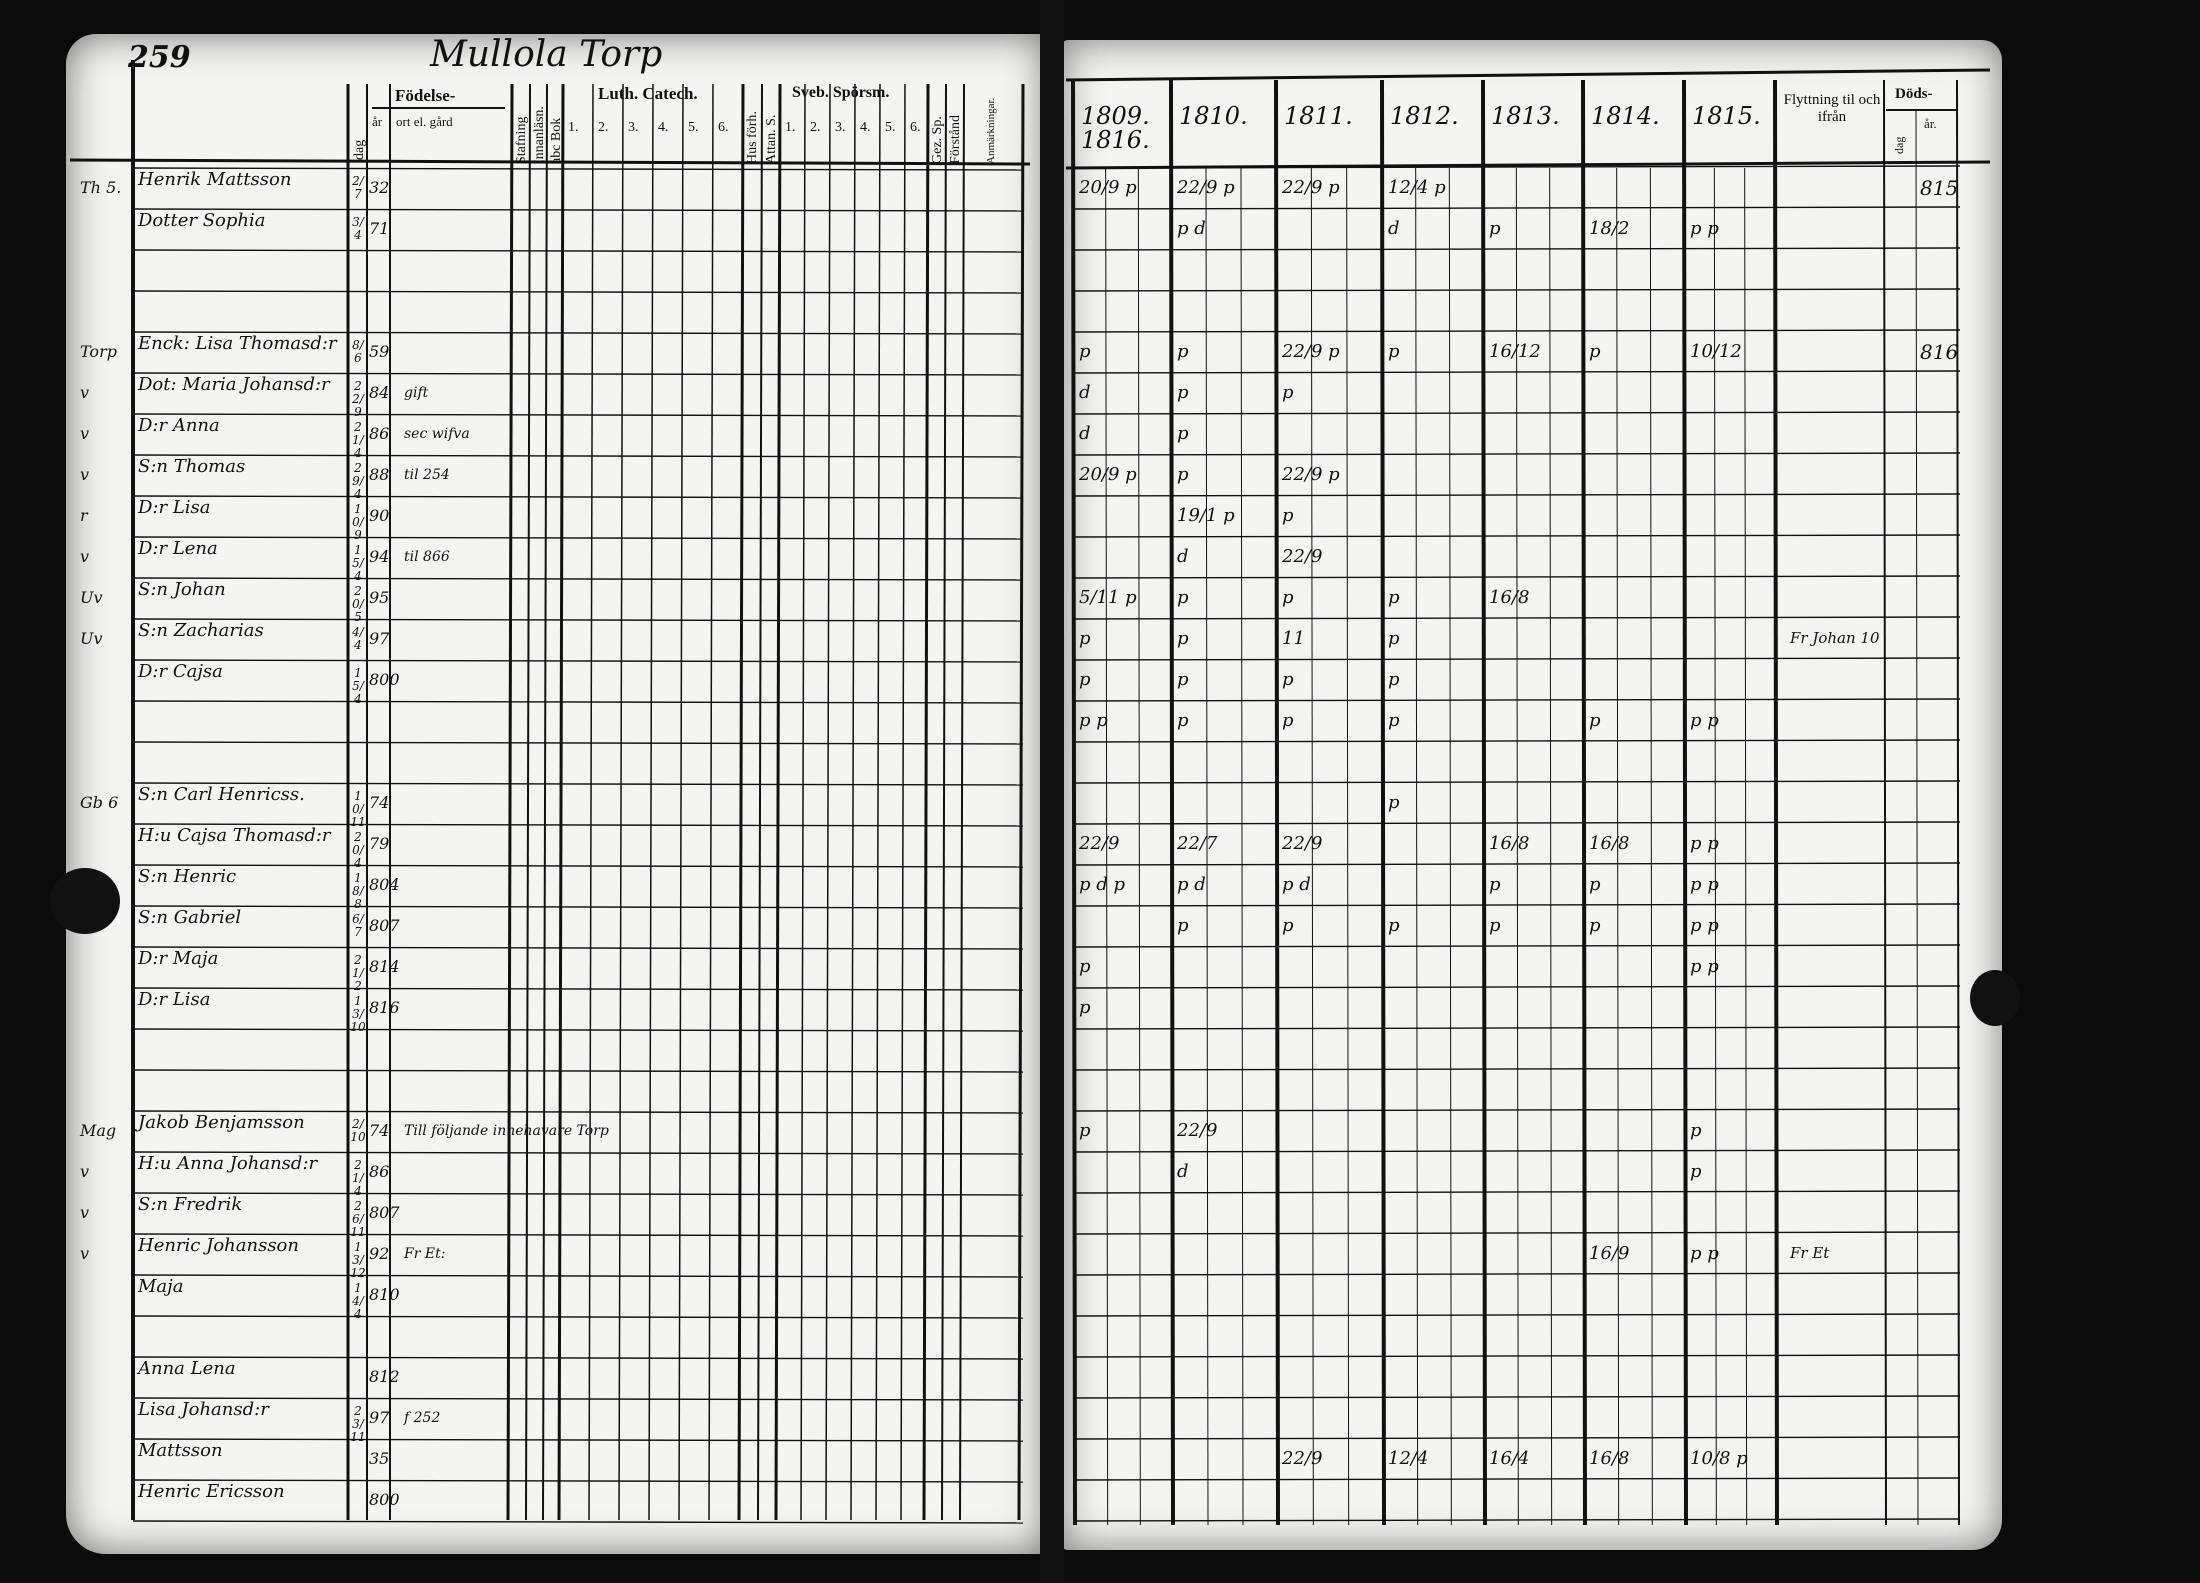 This screenshot has height=1583, width=2200. Describe the element at coordinates (1832, 108) in the screenshot. I see `header-flyttning: Flyttning til och ifrån` at that location.